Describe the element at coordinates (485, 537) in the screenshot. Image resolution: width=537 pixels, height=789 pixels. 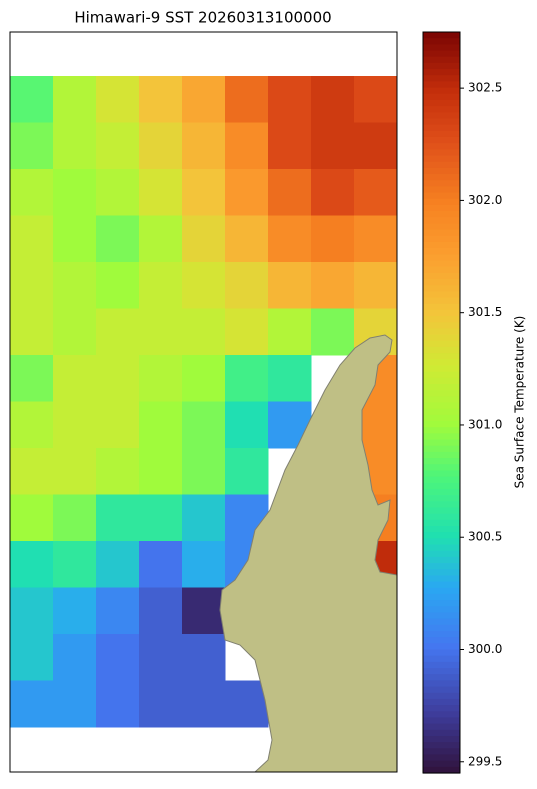
I see `colorbar-tick-label: 300.5` at that location.